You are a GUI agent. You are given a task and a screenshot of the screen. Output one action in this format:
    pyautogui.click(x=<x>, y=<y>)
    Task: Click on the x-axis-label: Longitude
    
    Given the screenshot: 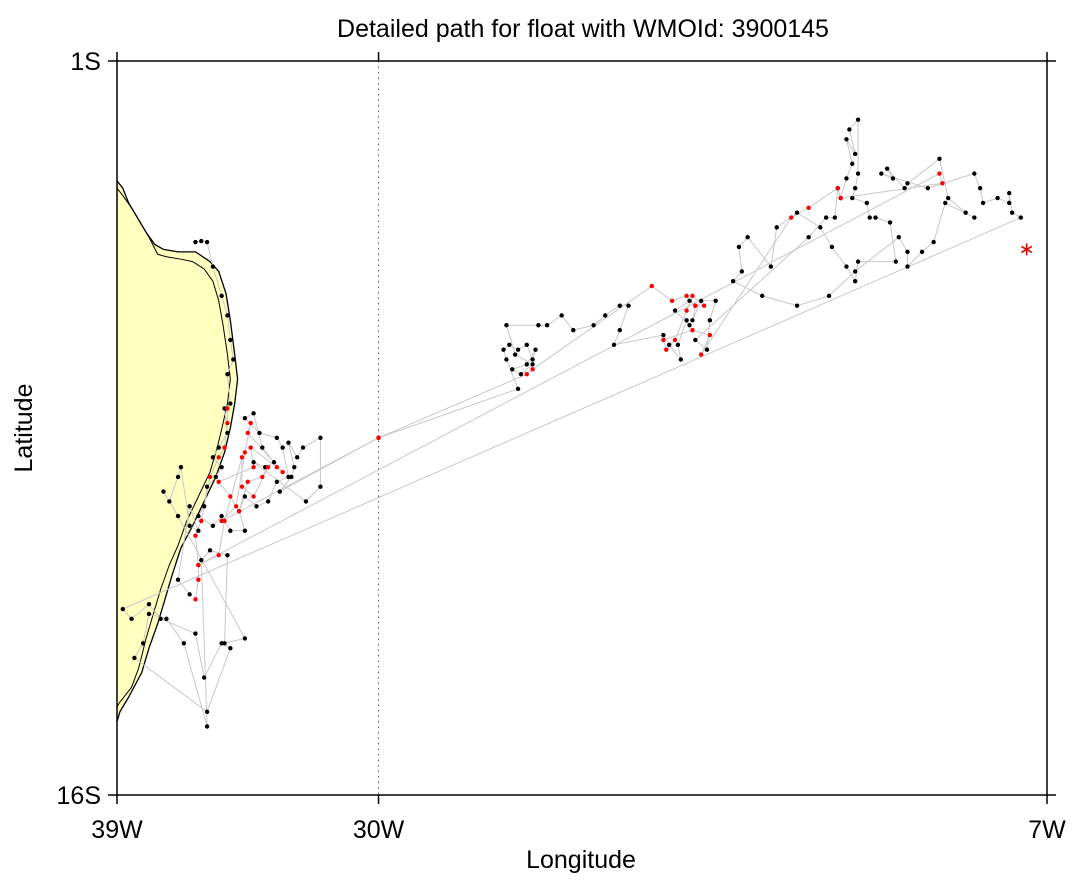 What is the action you would take?
    pyautogui.click(x=581, y=860)
    